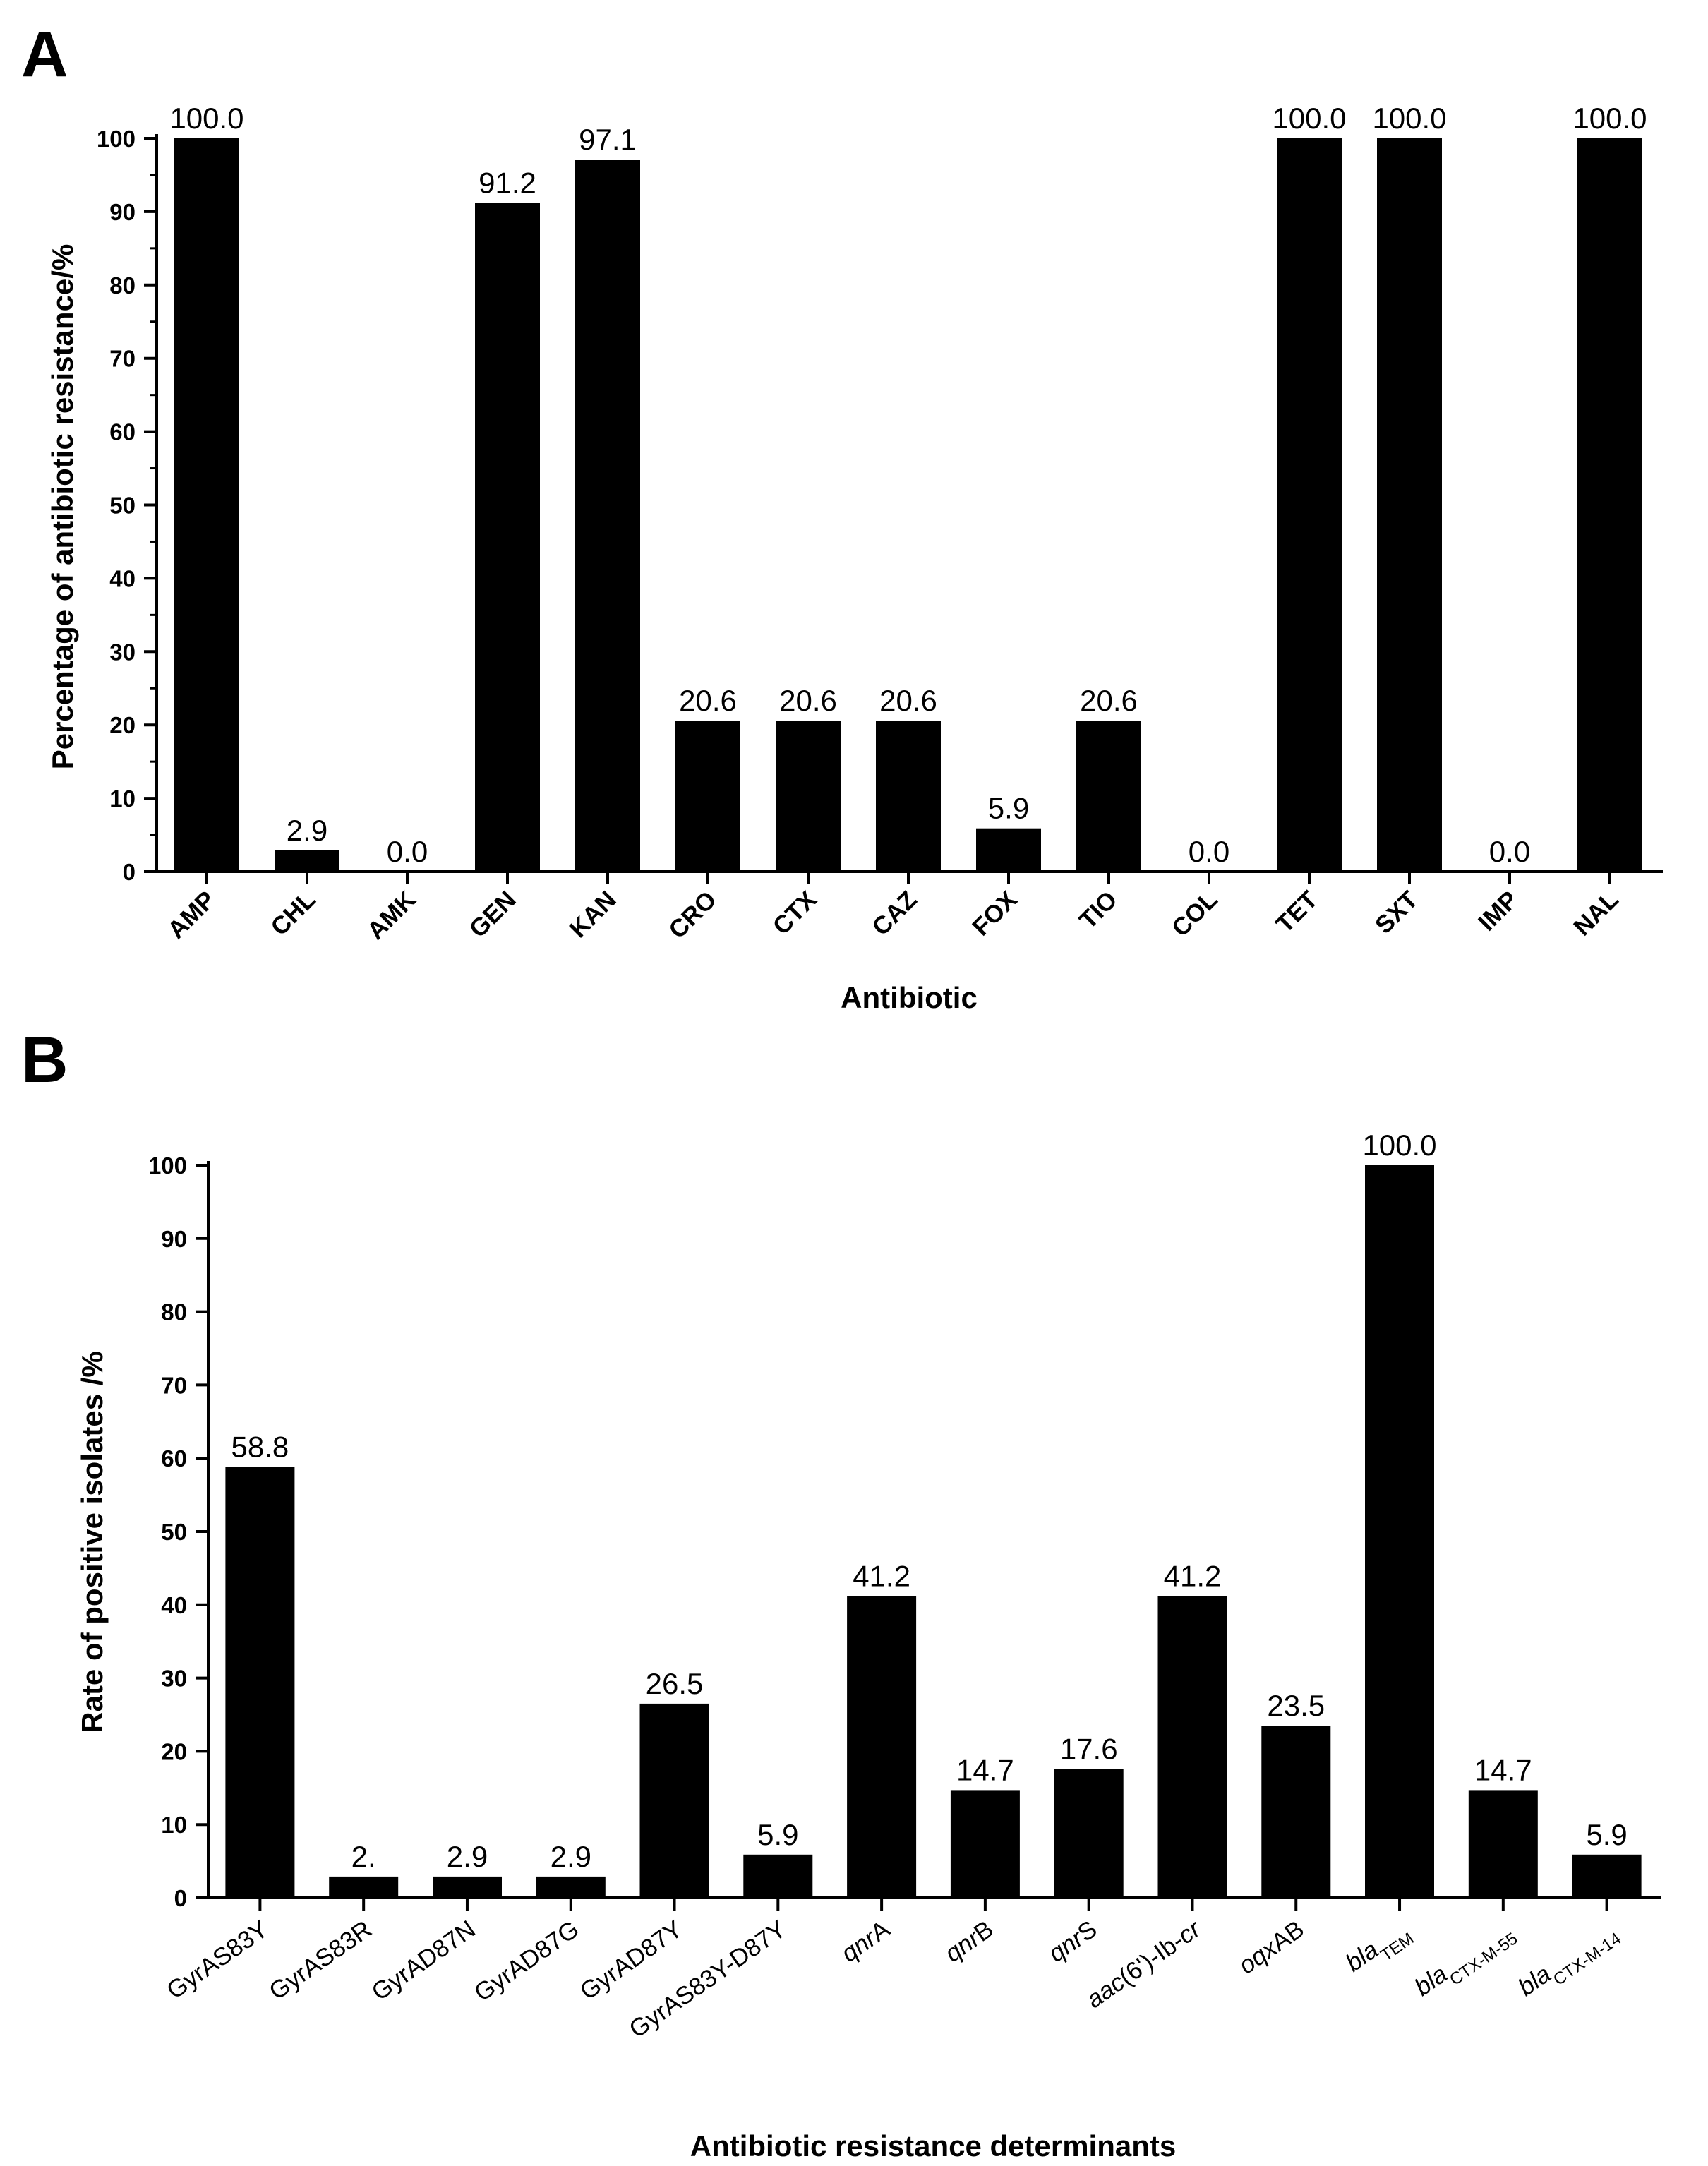 Image resolution: width=1708 pixels, height=2166 pixels. Describe the element at coordinates (62, 507) in the screenshot. I see `panel-a-y-axis-title: Percentage of antibiotic resistance/%` at that location.